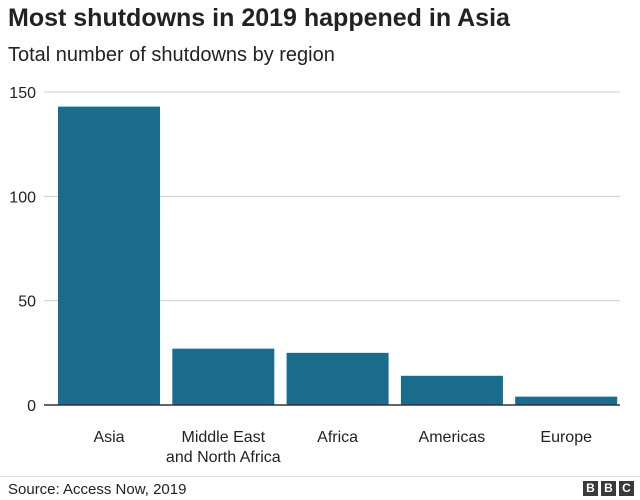 This screenshot has height=500, width=640. Describe the element at coordinates (223, 447) in the screenshot. I see `x-tick-label-1: Middle East and North Africa` at that location.